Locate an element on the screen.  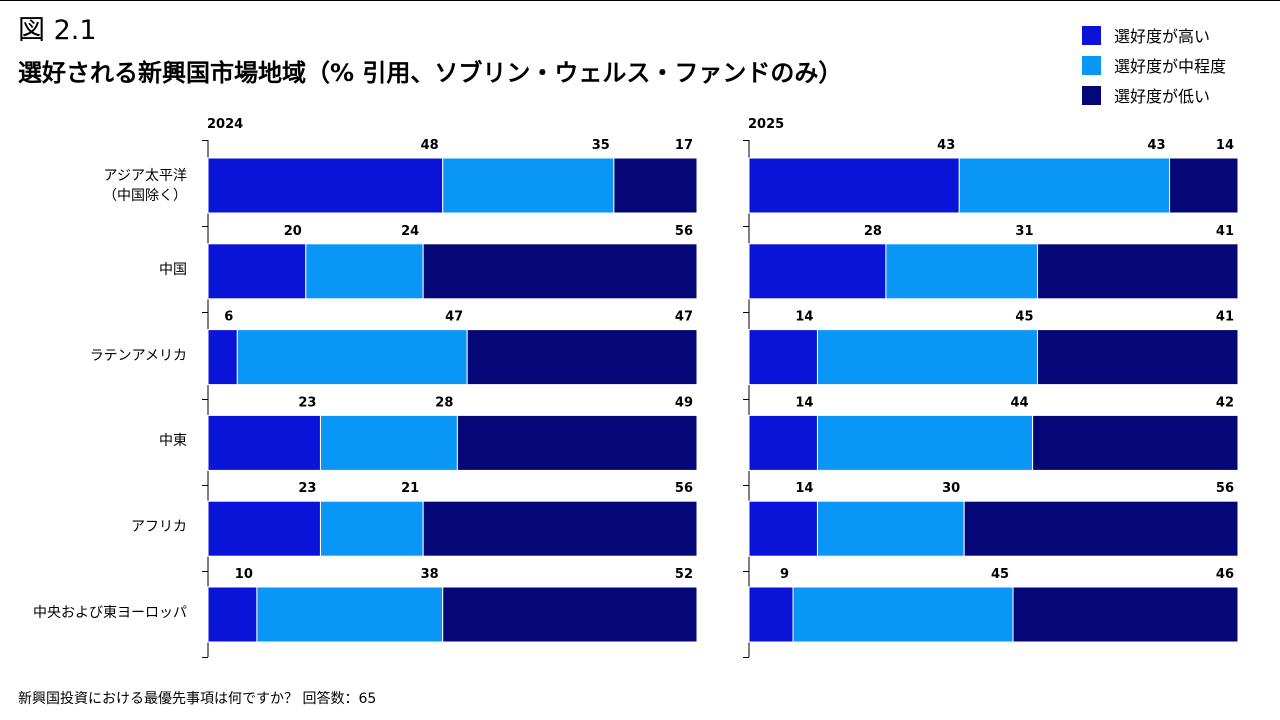
data-label-2024-low-0: 17 is located at coordinates (684, 145).